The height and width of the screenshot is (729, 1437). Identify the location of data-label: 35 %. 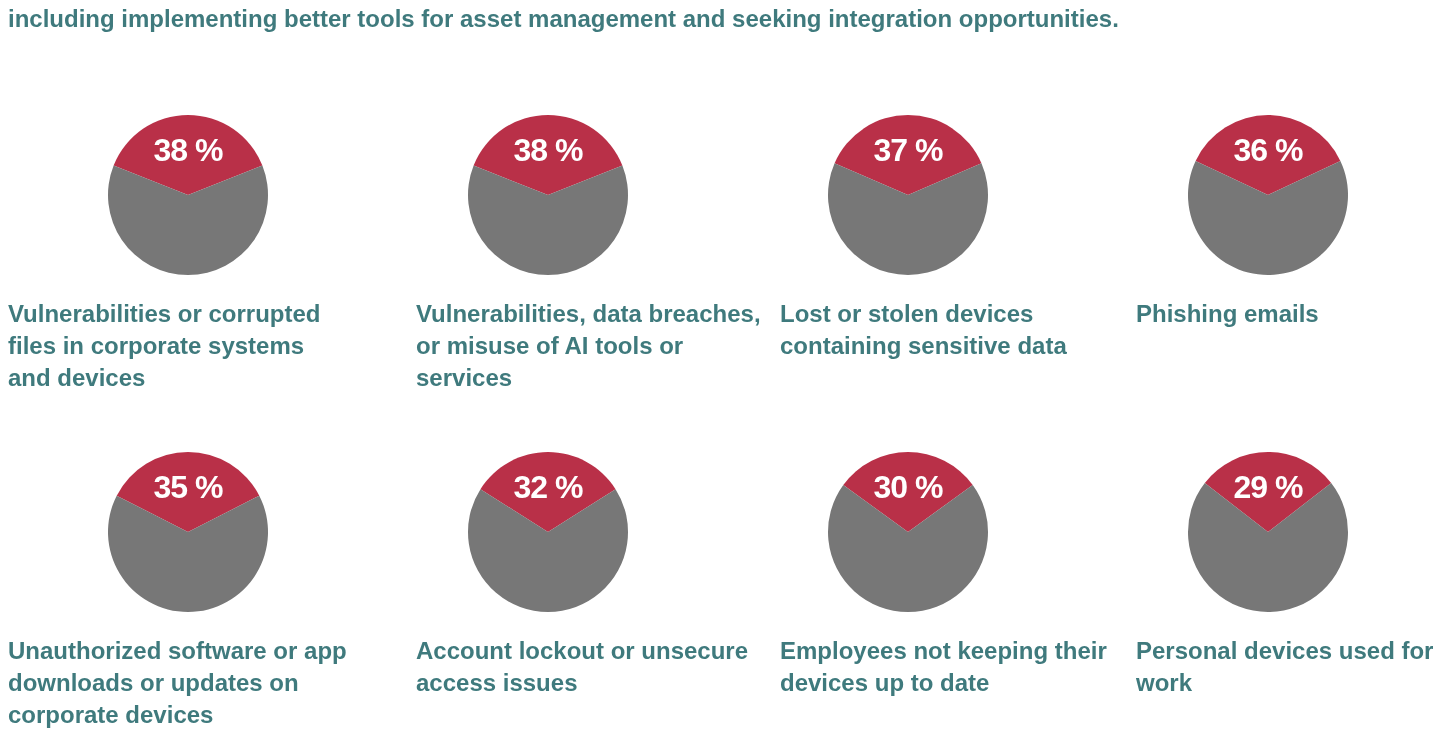
(188, 487).